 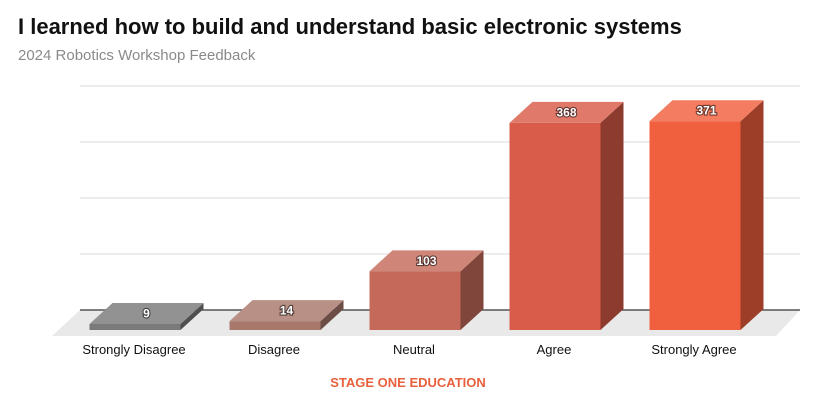 I want to click on value-label: 368, so click(x=566, y=112).